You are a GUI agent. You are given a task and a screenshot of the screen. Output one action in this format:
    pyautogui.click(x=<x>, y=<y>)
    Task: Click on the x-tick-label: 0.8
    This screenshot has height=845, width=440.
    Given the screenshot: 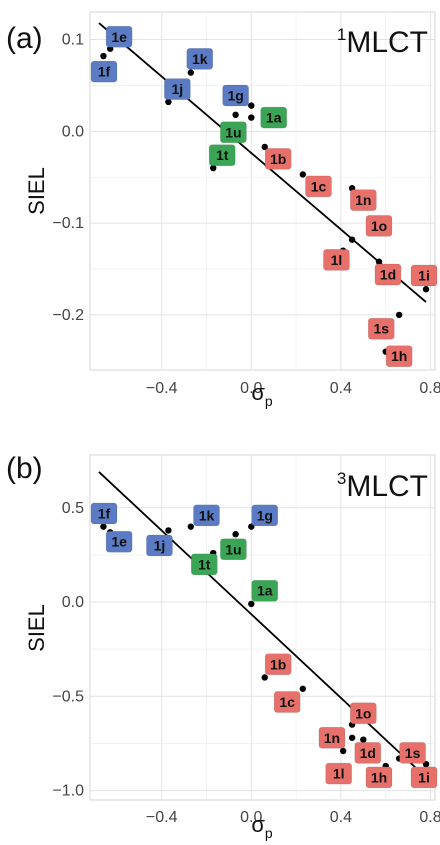 What is the action you would take?
    pyautogui.click(x=429, y=388)
    